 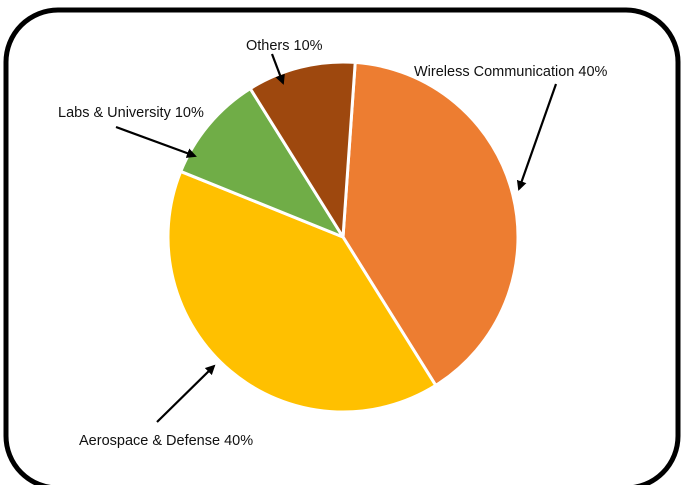 What do you see at coordinates (166, 441) in the screenshot?
I see `label-aerospace-defense: Aerospace & Defense 40%` at bounding box center [166, 441].